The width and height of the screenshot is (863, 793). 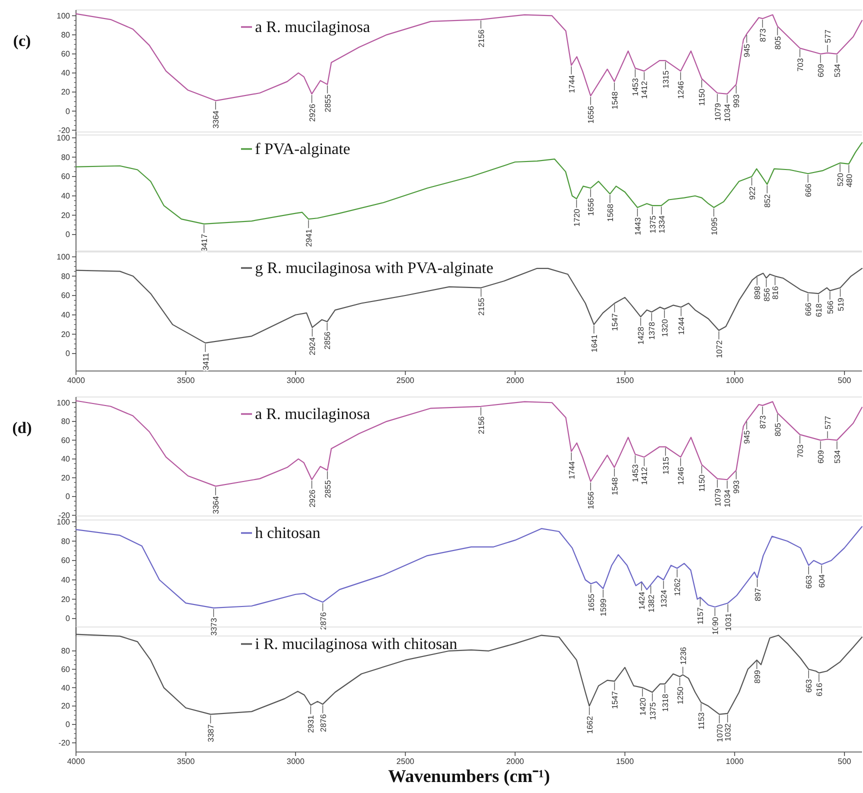 What do you see at coordinates (728, 621) in the screenshot?
I see `annotation: 1031` at bounding box center [728, 621].